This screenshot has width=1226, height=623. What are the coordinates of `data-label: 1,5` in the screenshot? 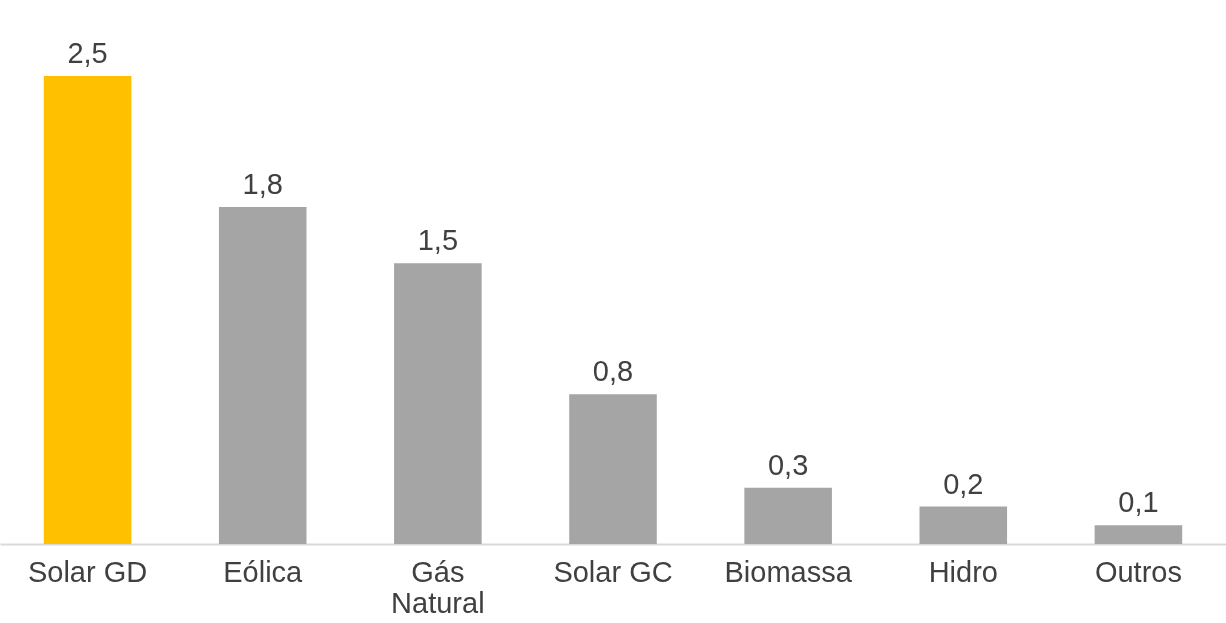 It's located at (438, 240).